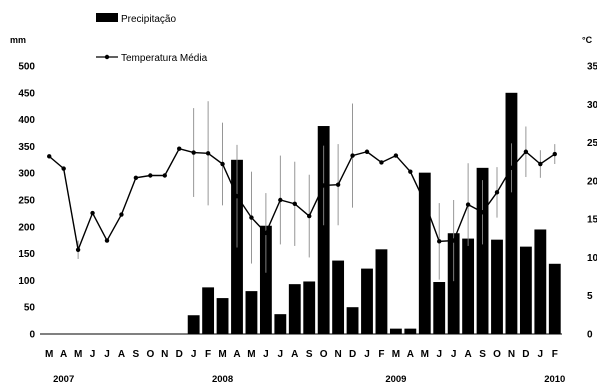  I want to click on left-tick-label: 250, so click(26, 201).